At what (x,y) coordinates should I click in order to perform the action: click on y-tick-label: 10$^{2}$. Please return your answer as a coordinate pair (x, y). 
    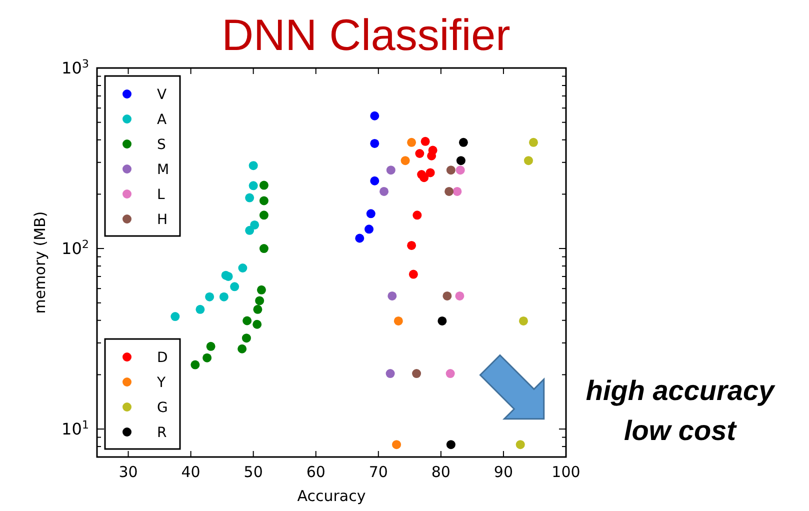
    Looking at the image, I should click on (75, 248).